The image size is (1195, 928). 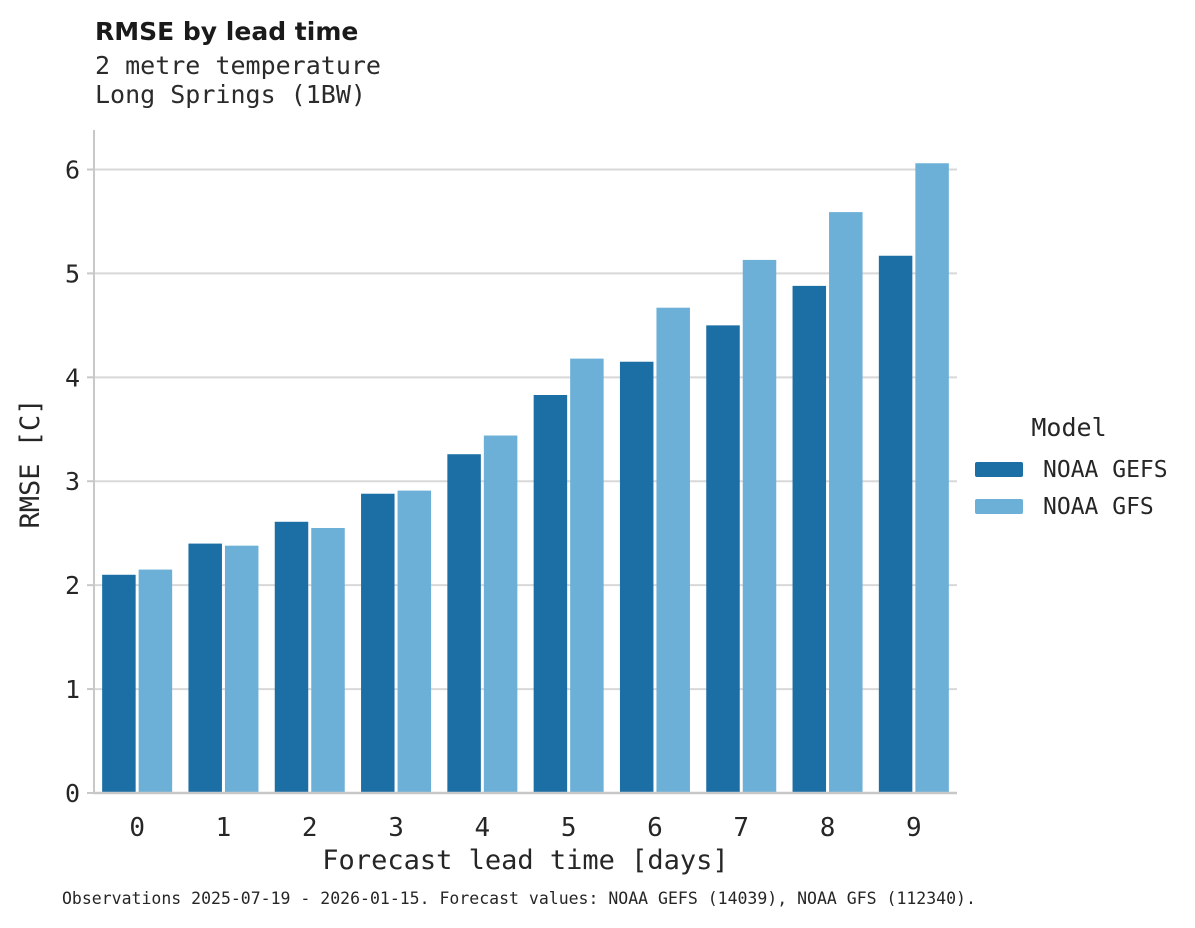 What do you see at coordinates (230, 94) in the screenshot?
I see `chart-subtitle-station: Long Springs (1BW)` at bounding box center [230, 94].